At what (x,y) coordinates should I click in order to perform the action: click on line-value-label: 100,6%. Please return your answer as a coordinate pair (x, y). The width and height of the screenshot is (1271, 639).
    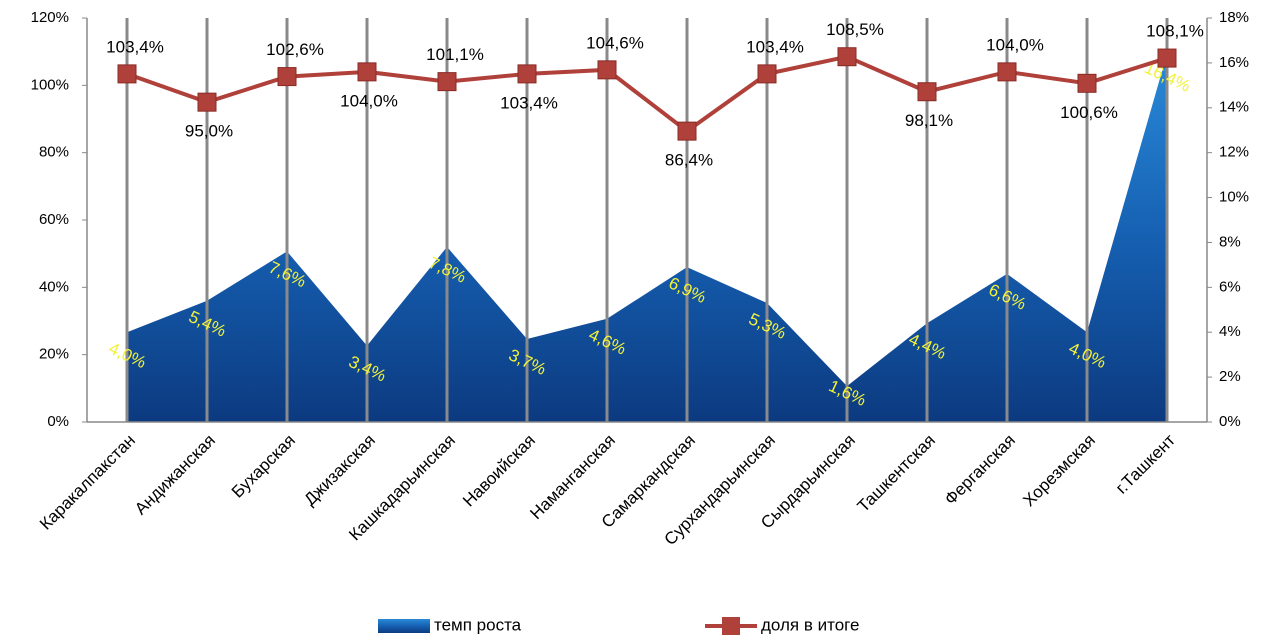
    Looking at the image, I should click on (1089, 112).